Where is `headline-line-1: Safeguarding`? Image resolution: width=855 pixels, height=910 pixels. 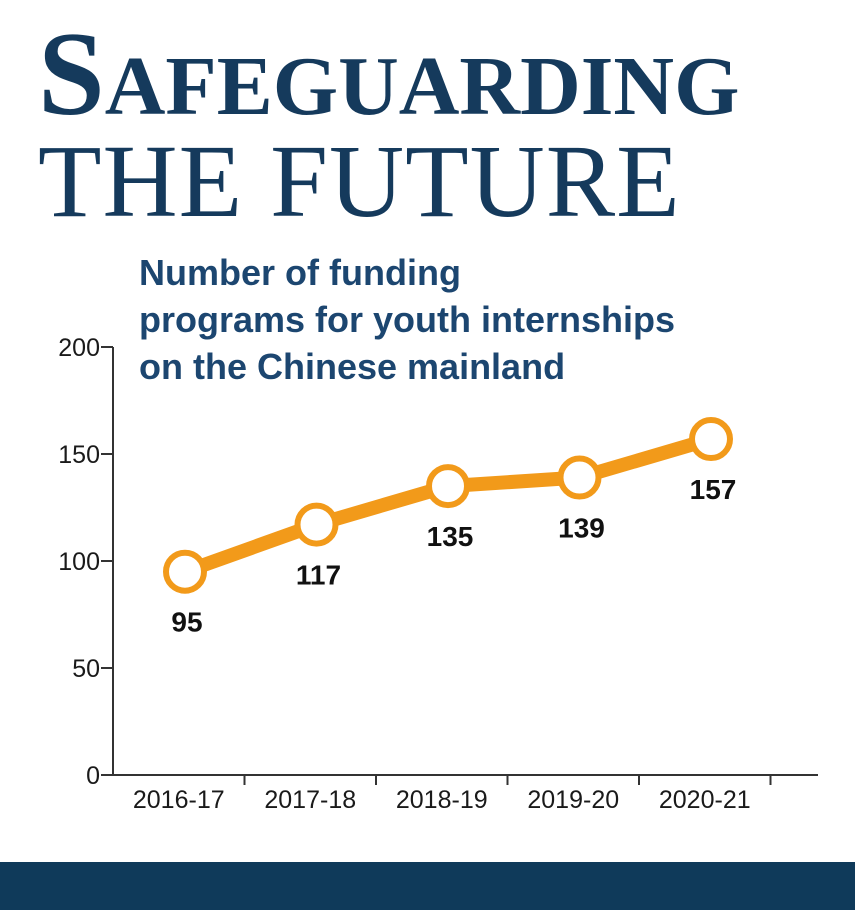 headline-line-1: Safeguarding is located at coordinates (388, 74).